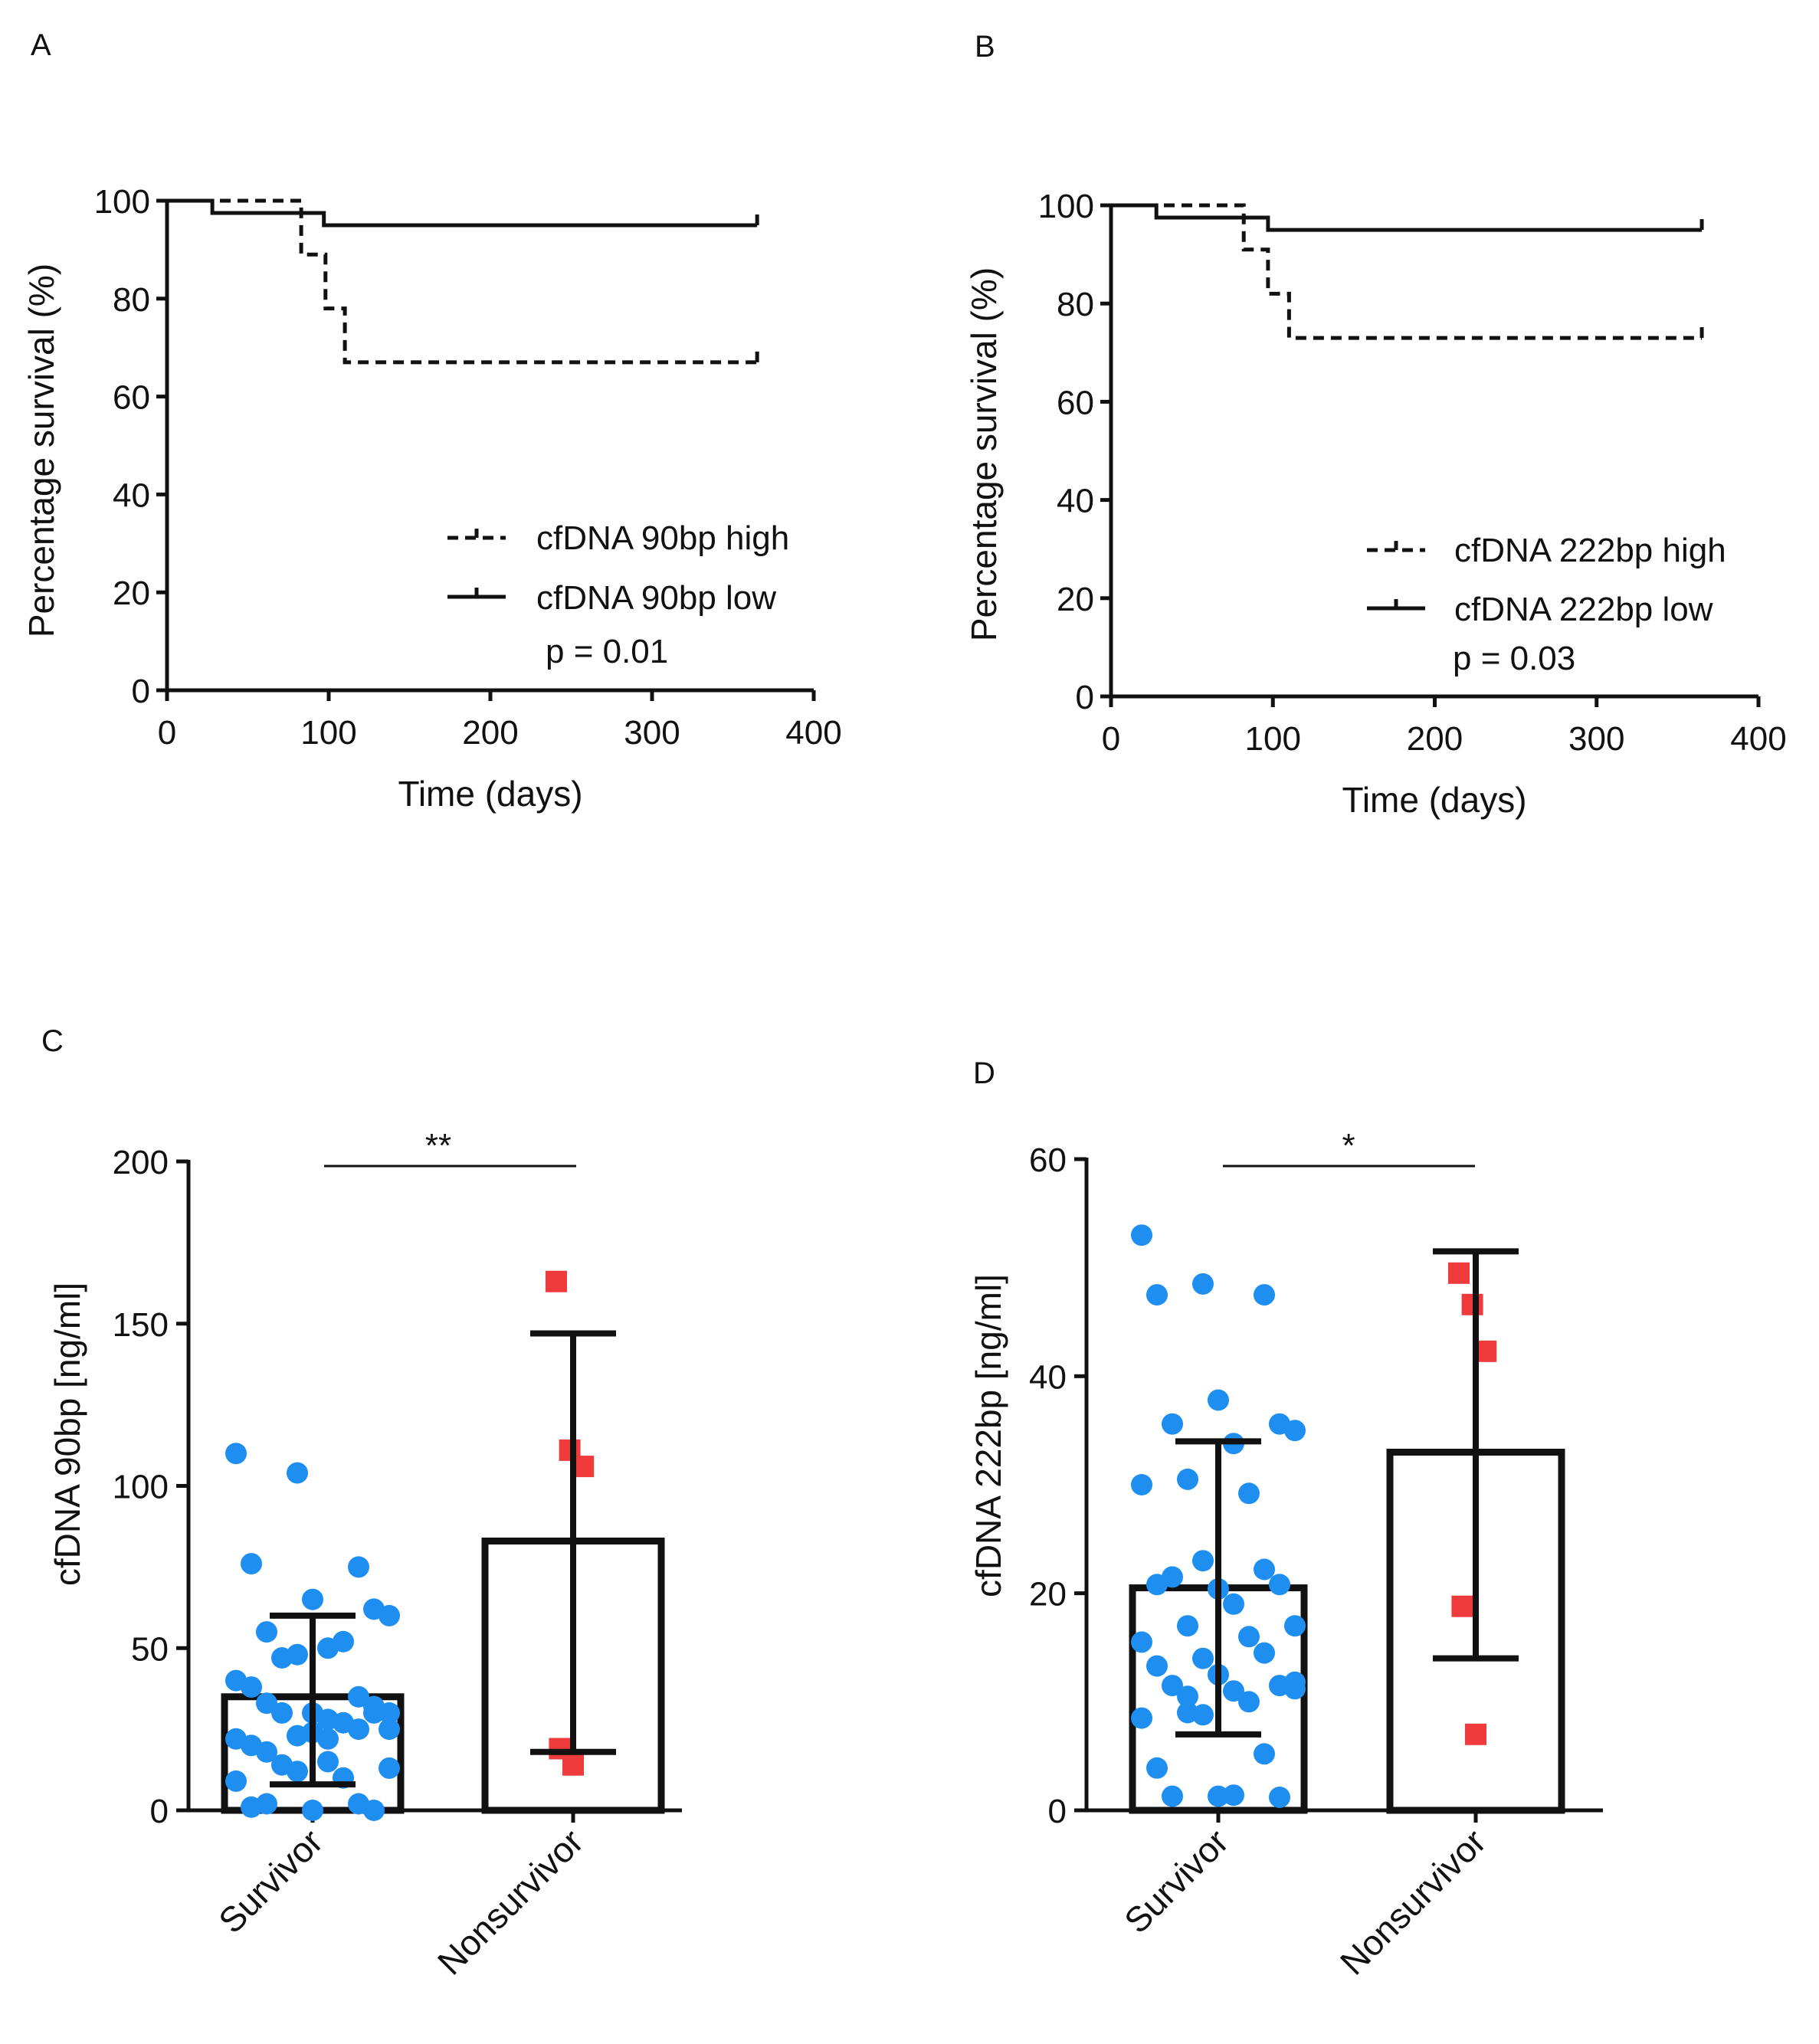  Describe the element at coordinates (67, 1434) in the screenshot. I see `panel-c-ylabel: cfDNA 90bp [ng/ml]` at that location.